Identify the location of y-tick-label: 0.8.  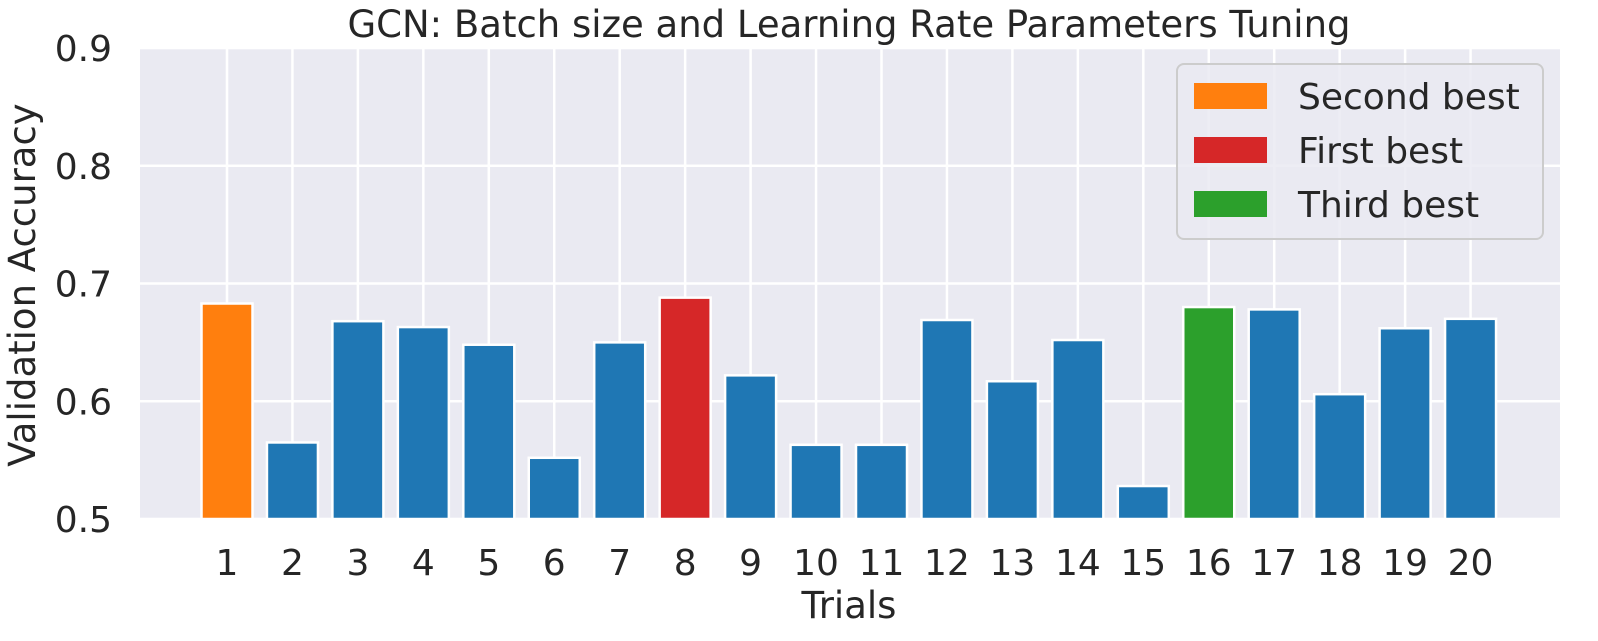
(83, 167).